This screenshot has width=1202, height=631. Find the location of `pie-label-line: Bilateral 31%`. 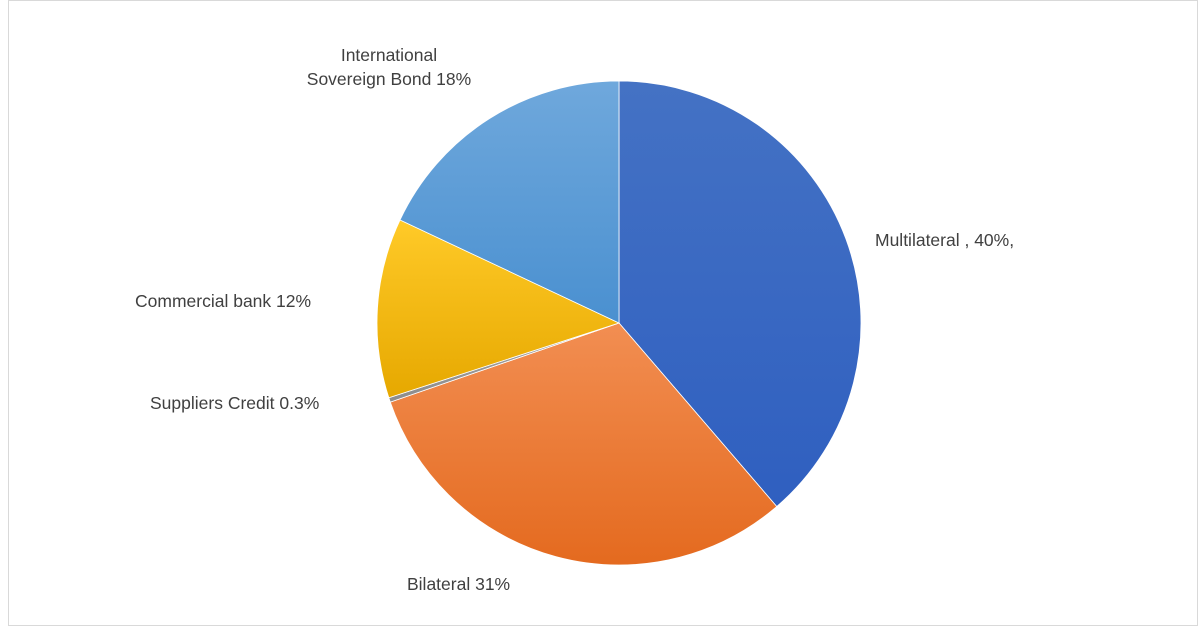

pie-label-line: Bilateral 31% is located at coordinates (458, 584).